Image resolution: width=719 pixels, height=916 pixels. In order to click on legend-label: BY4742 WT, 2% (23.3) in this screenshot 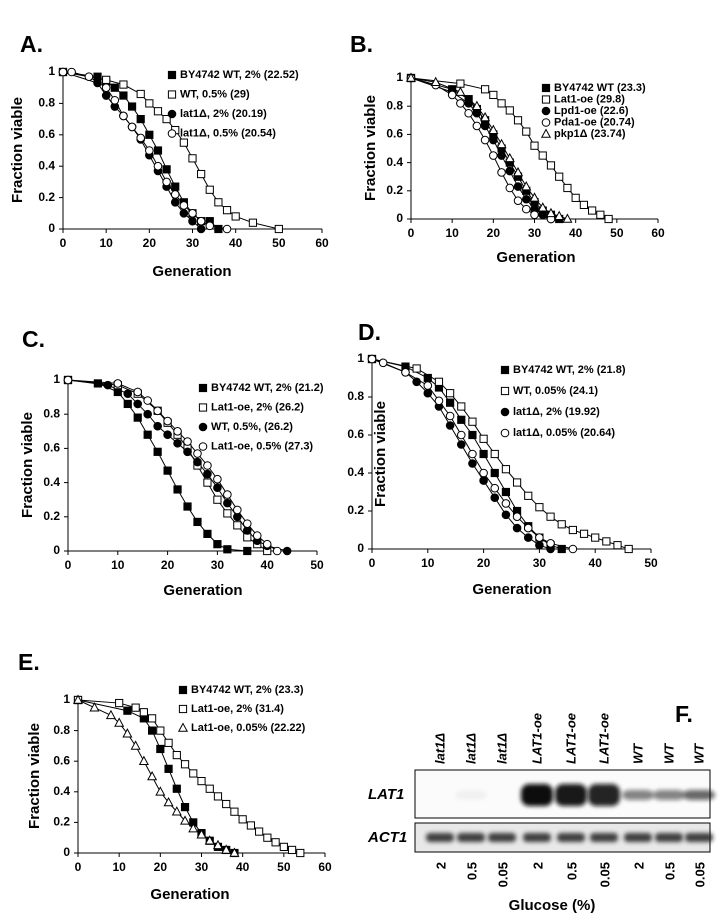, I will do `click(247, 690)`.